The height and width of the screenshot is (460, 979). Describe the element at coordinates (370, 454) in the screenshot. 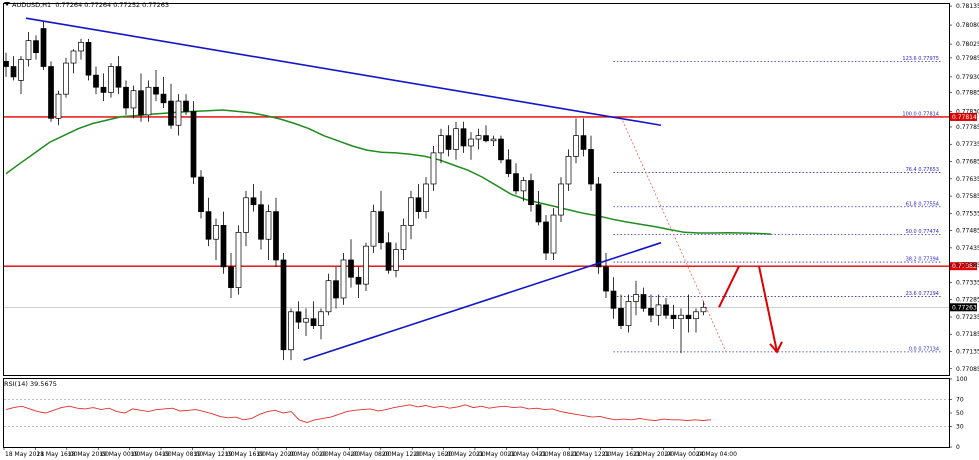

I see `time-tick-label: 20 May 08:00` at that location.